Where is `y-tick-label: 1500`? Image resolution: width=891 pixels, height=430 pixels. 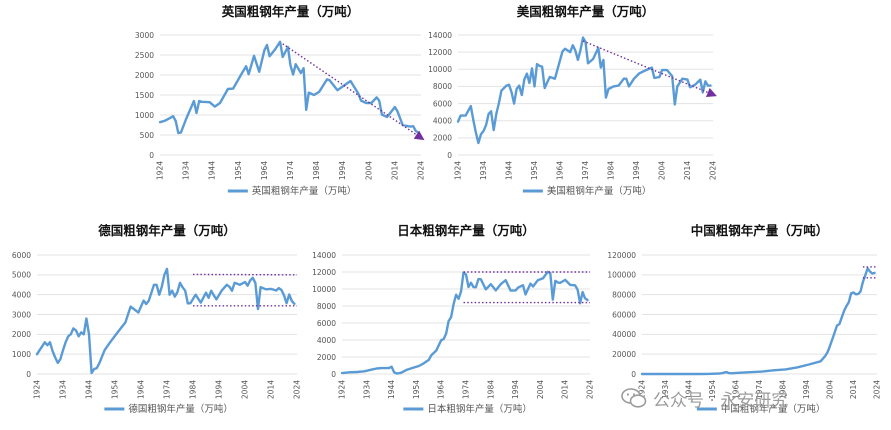
y-tick-label: 1500 is located at coordinates (144, 95).